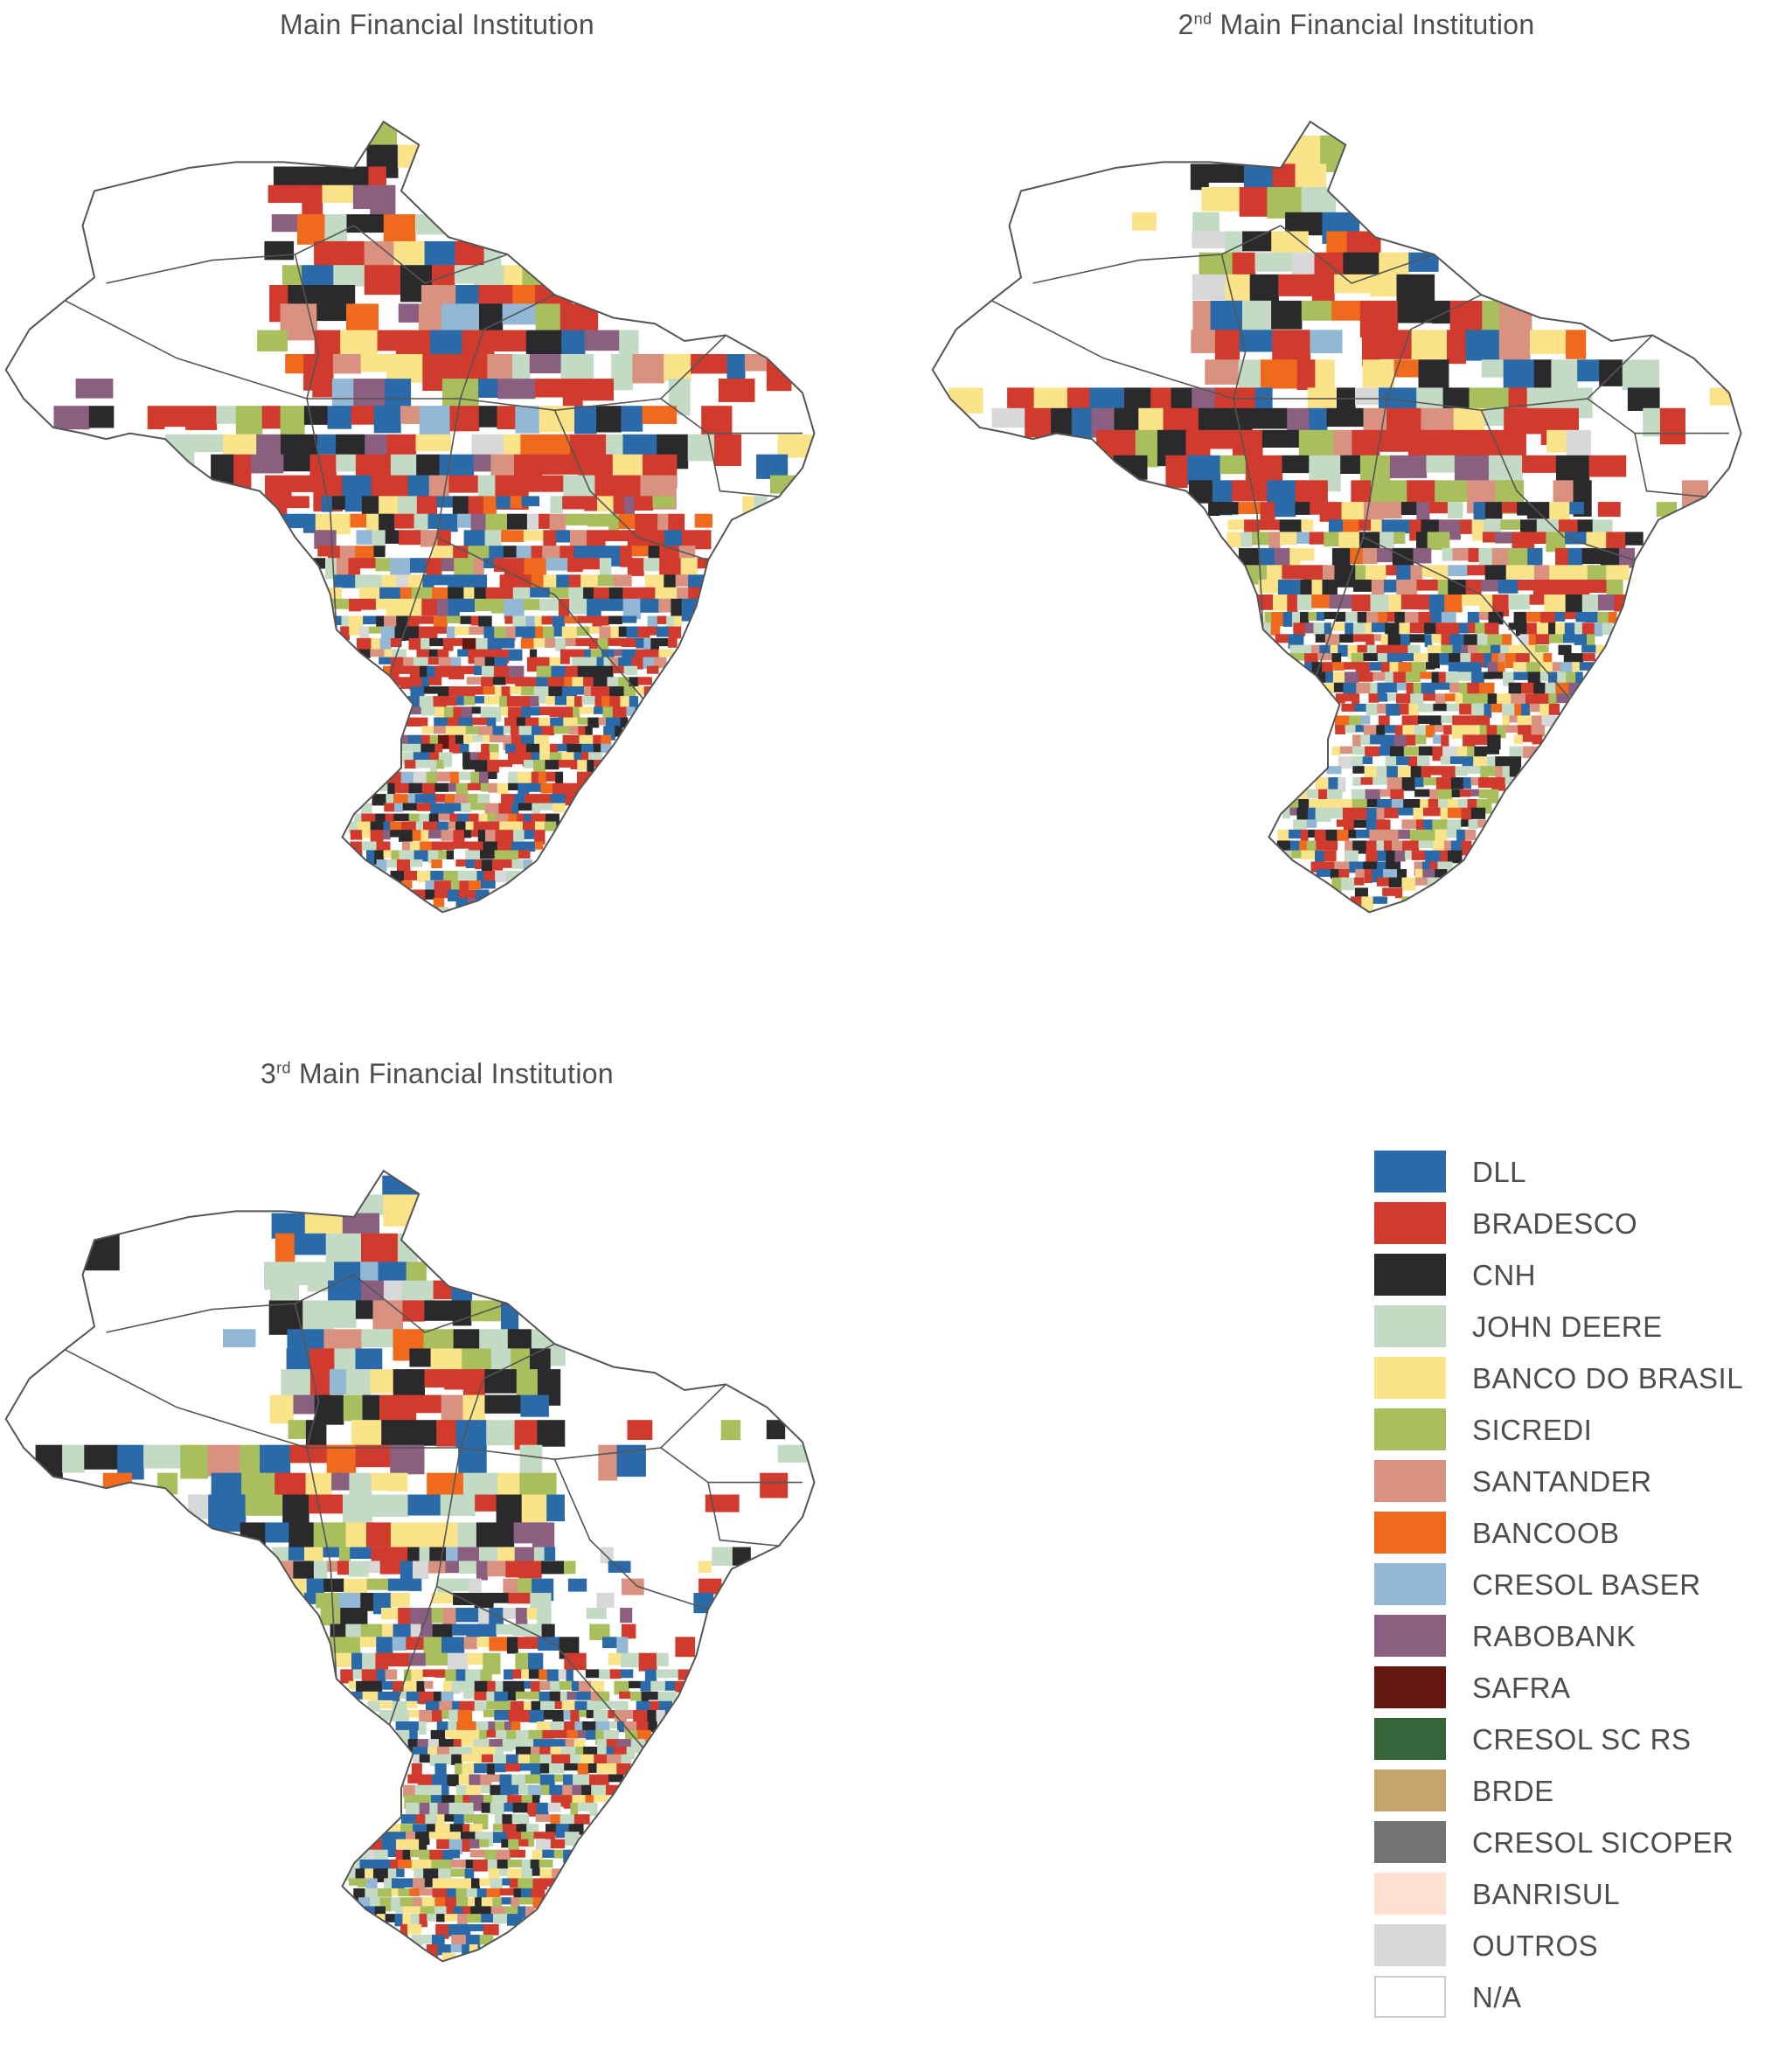 The width and height of the screenshot is (1786, 2072). Describe the element at coordinates (283, 1068) in the screenshot. I see `panel-title-third-sup: rd` at that location.